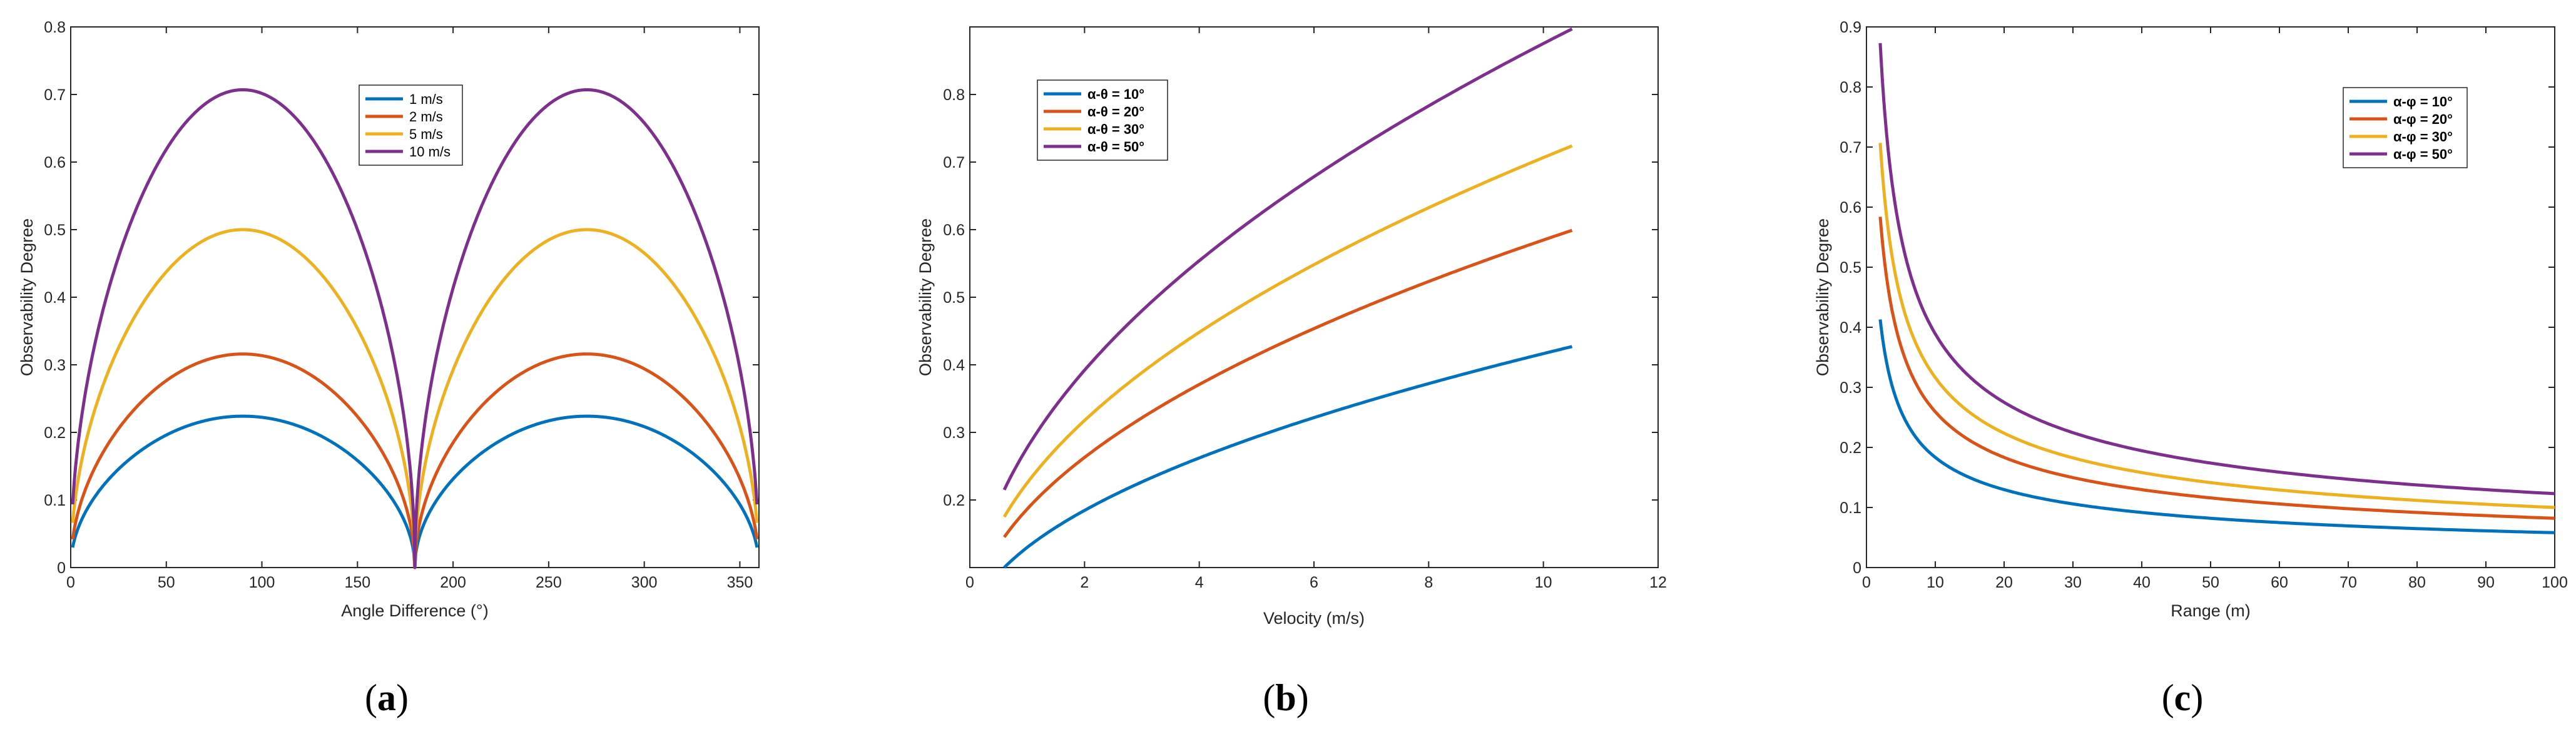  What do you see at coordinates (740, 582) in the screenshot?
I see `x-tick-label: 350` at bounding box center [740, 582].